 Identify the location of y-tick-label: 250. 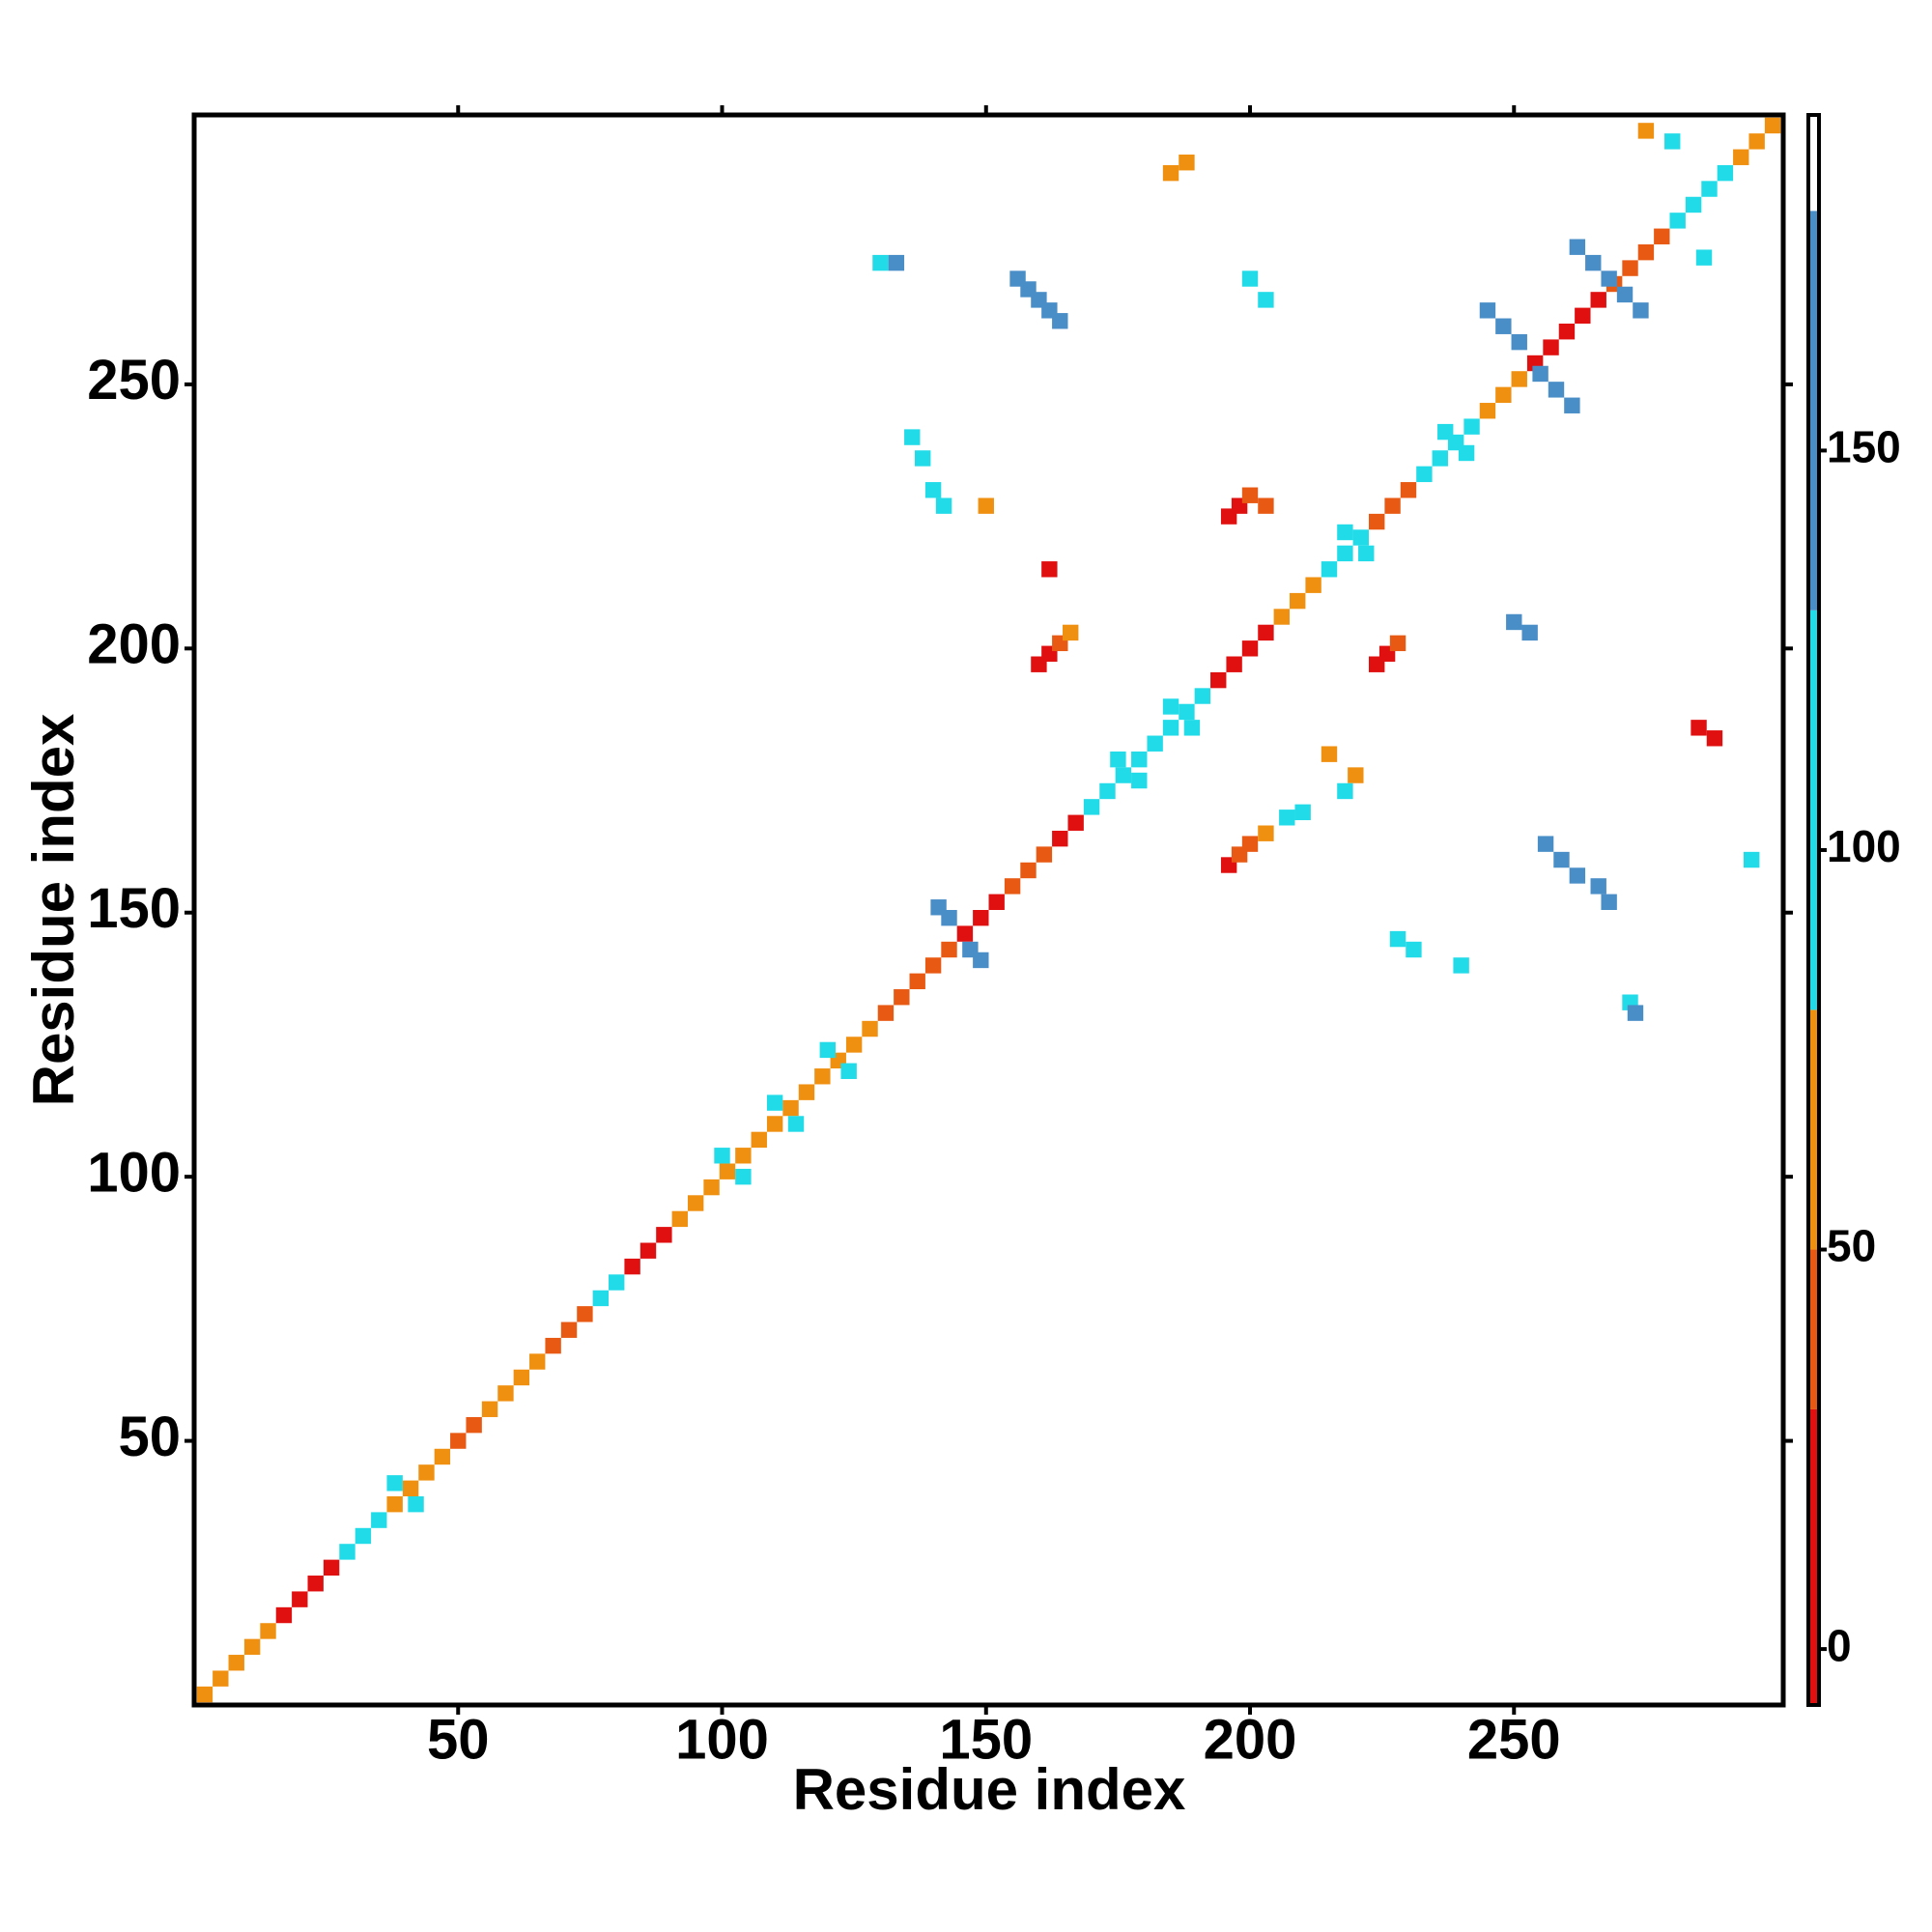
(134, 380).